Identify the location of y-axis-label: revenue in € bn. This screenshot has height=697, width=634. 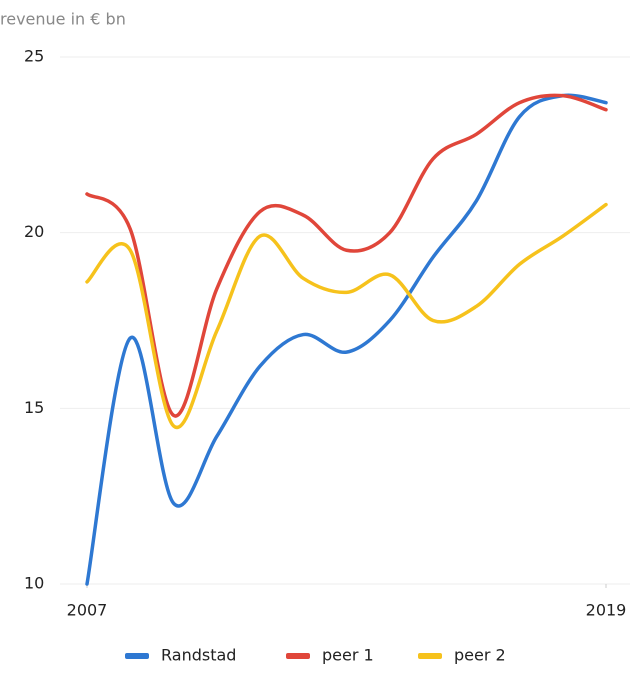
(63, 19).